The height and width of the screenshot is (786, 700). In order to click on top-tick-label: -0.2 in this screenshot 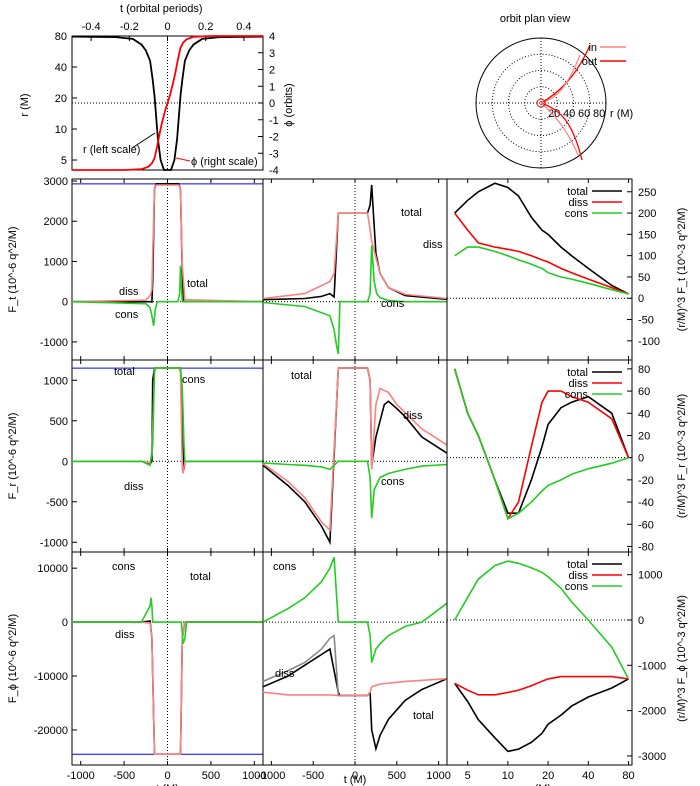, I will do `click(129, 27)`.